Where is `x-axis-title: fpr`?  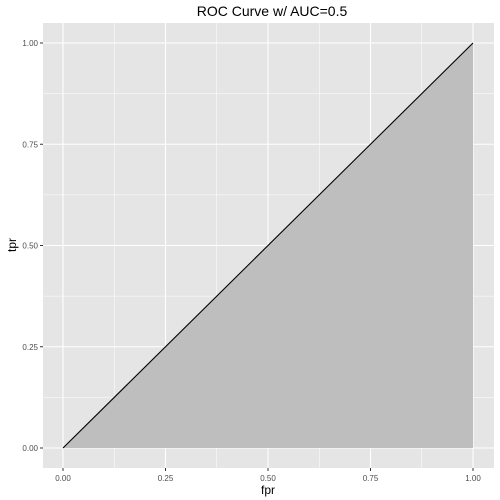
x-axis-title: fpr is located at coordinates (268, 490).